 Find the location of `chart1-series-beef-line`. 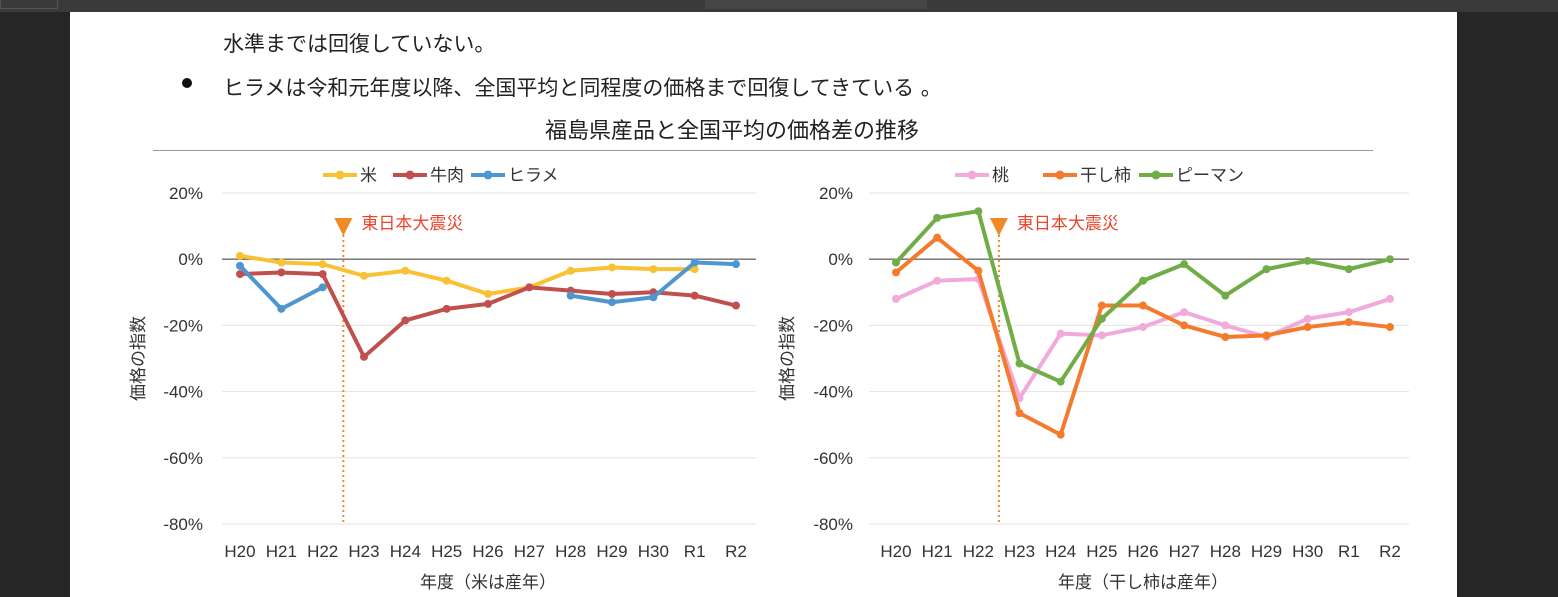

chart1-series-beef-line is located at coordinates (488, 314).